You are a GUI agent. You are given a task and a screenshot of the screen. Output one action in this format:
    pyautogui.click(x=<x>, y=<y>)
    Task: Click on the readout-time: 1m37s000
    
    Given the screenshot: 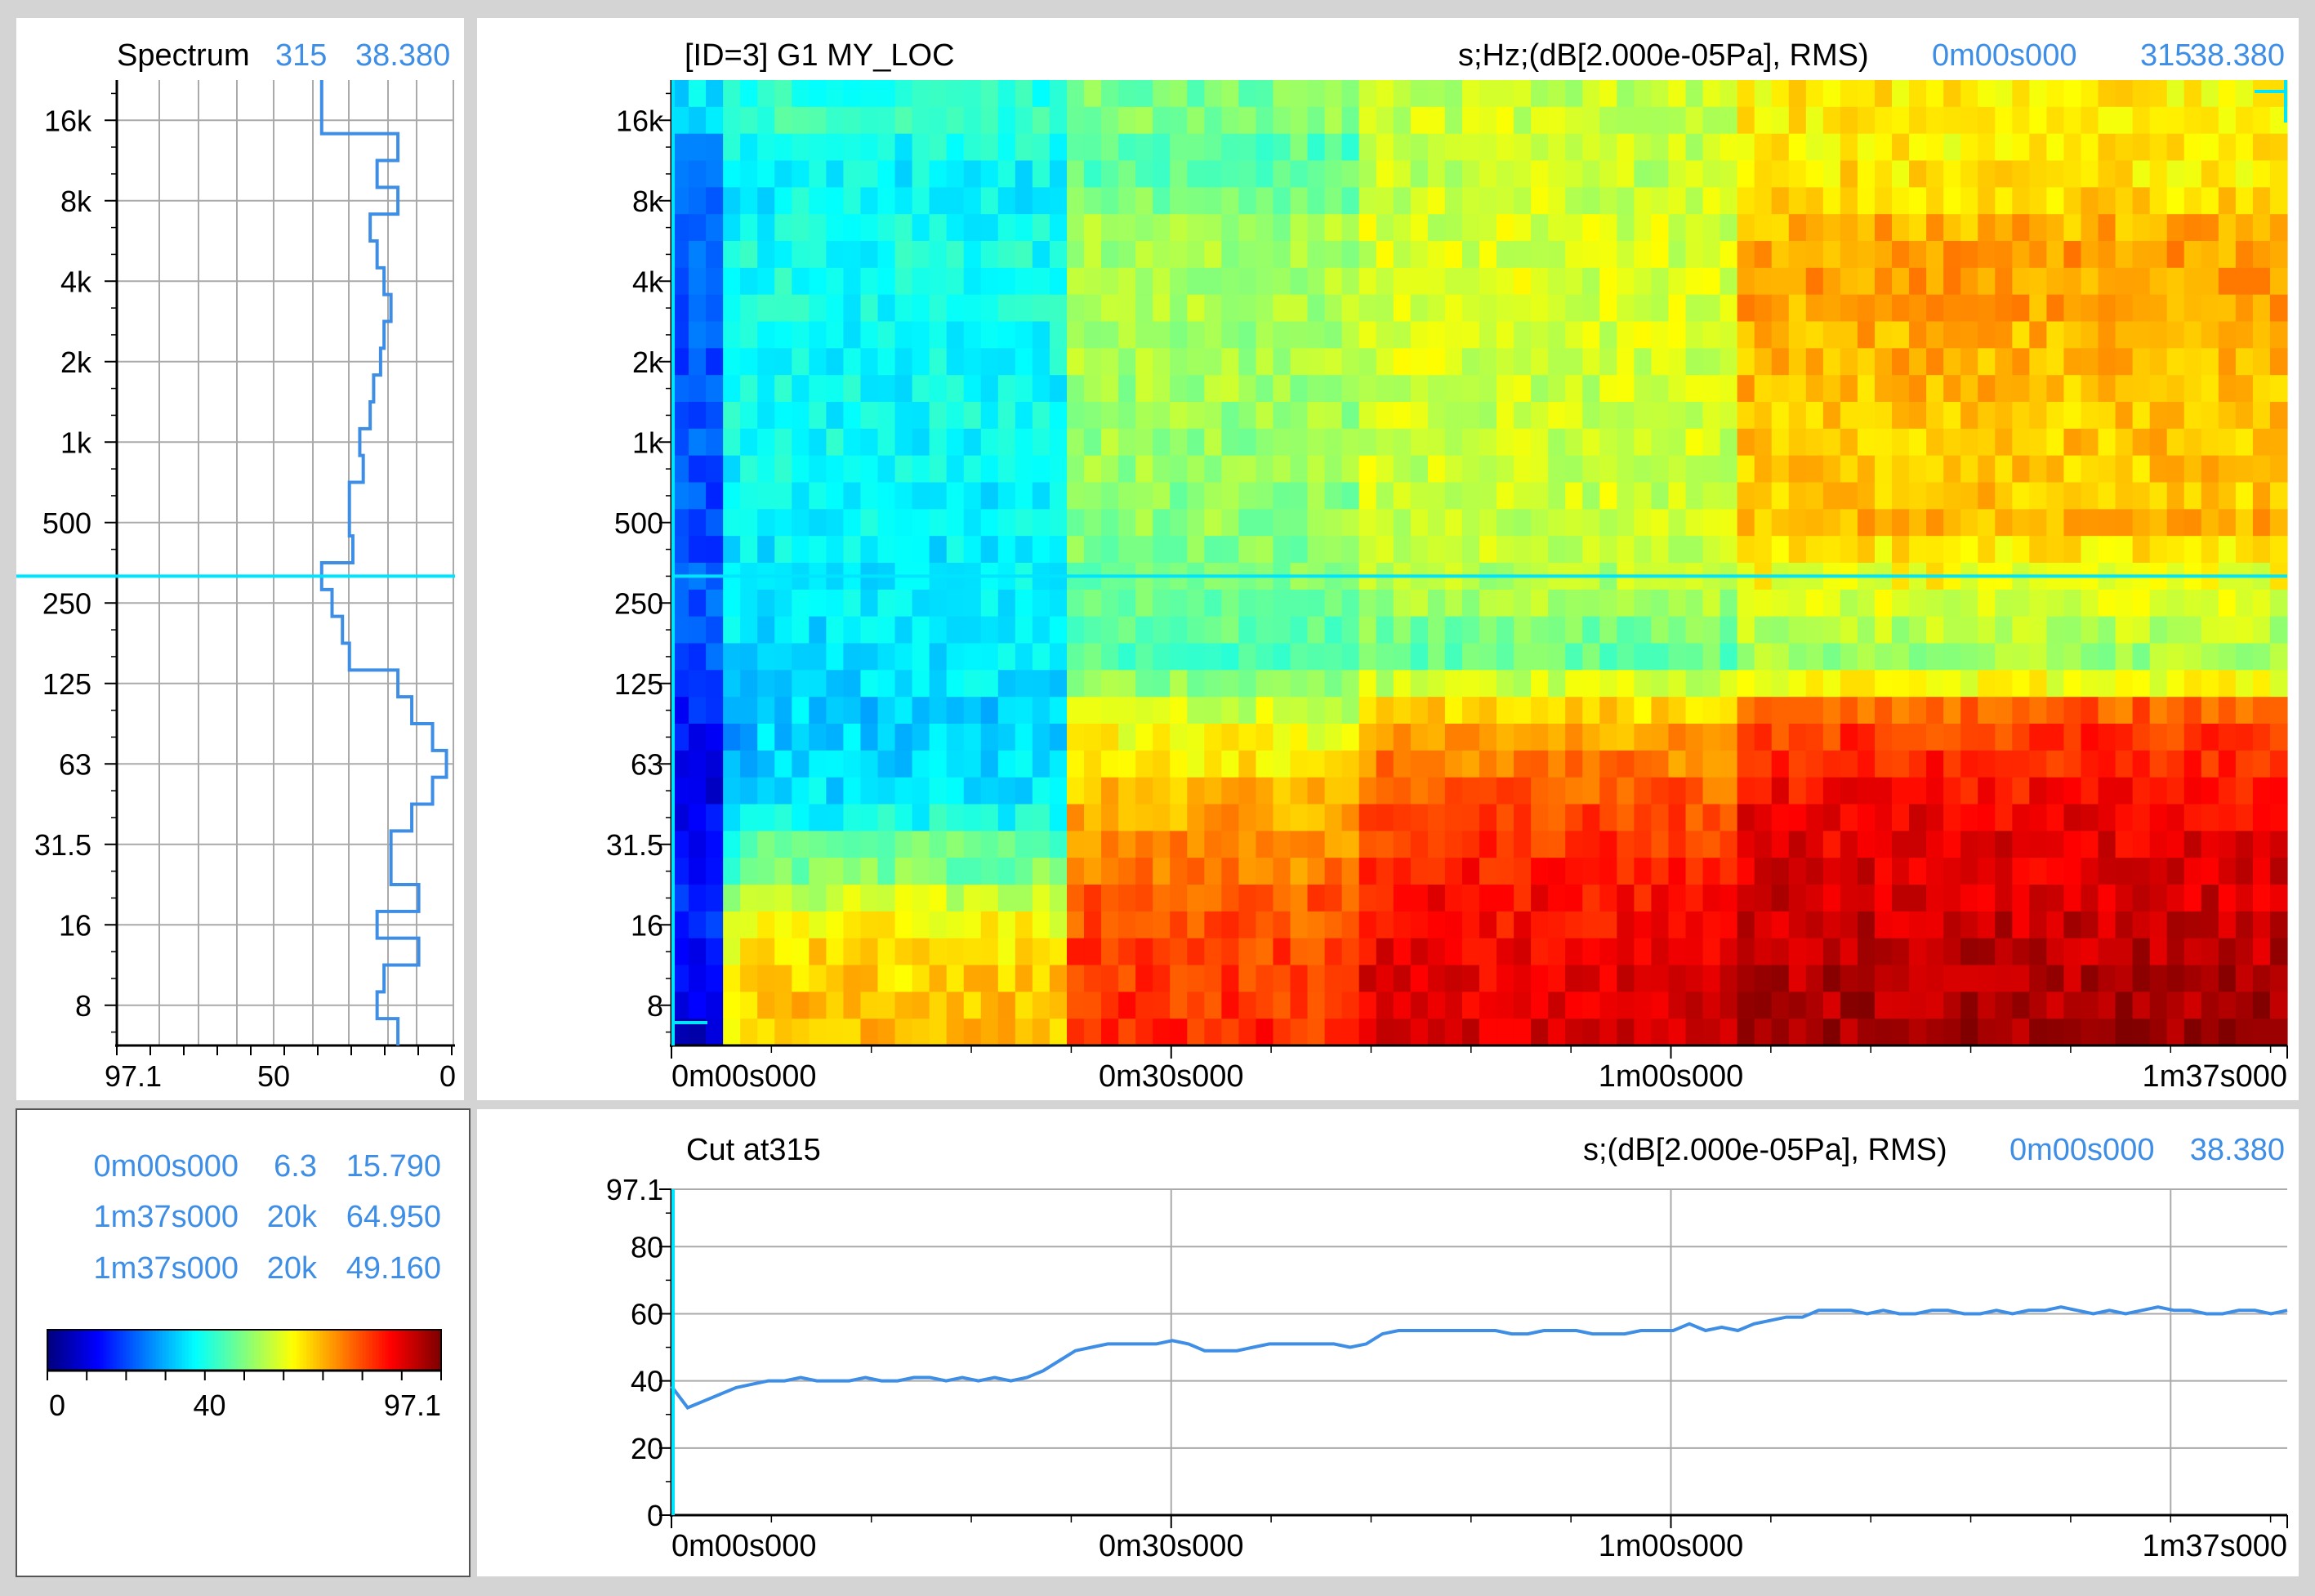 What is the action you would take?
    pyautogui.click(x=166, y=1217)
    